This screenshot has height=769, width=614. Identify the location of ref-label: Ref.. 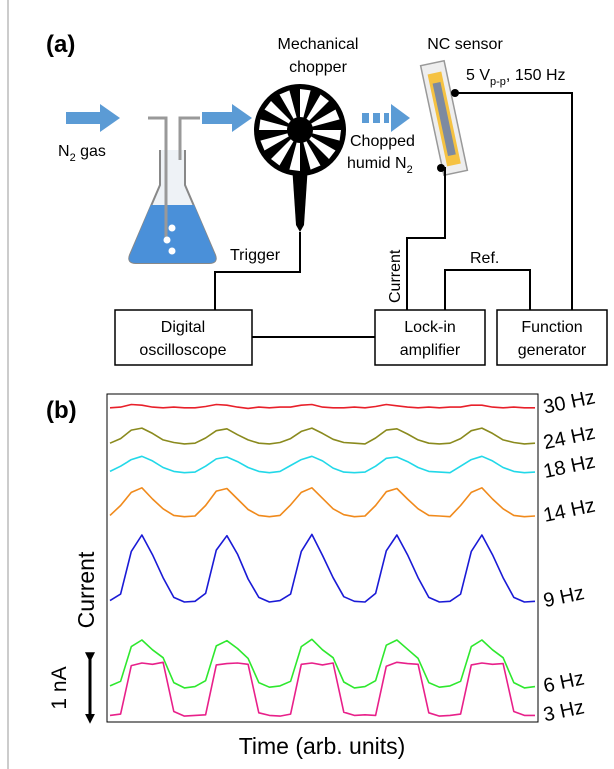
(484, 258).